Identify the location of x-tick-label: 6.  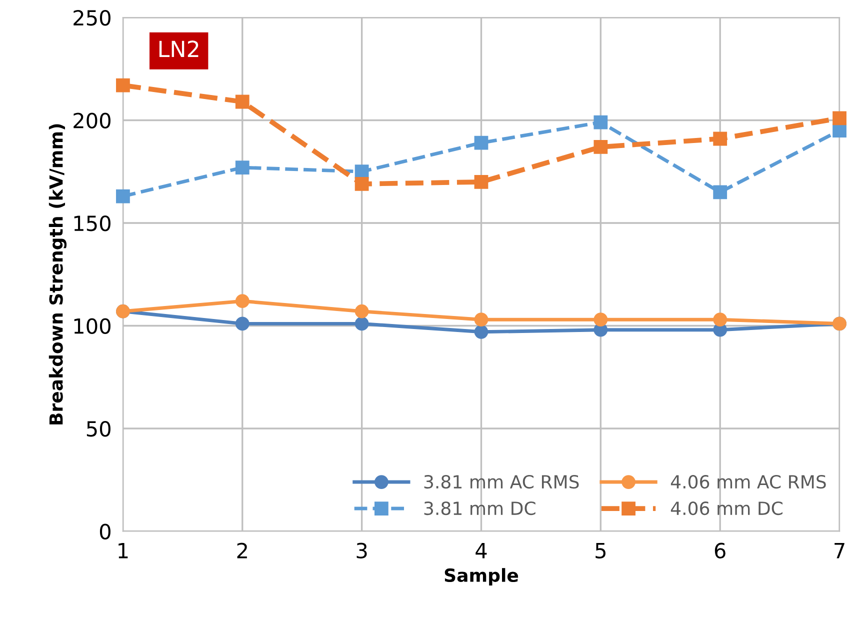
(720, 550).